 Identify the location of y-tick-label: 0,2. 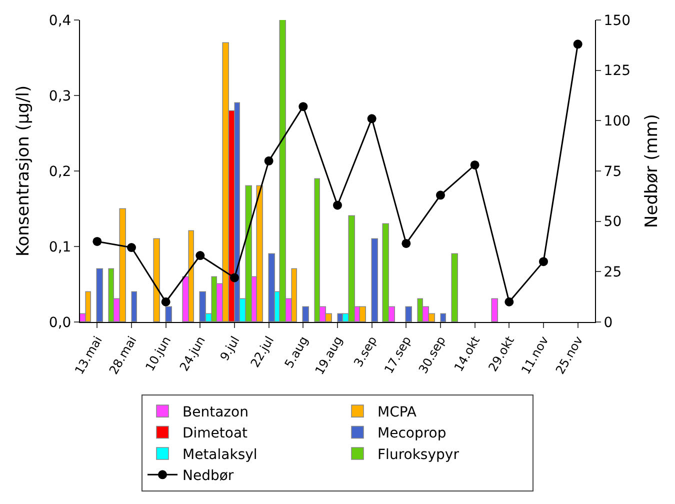
(60, 172).